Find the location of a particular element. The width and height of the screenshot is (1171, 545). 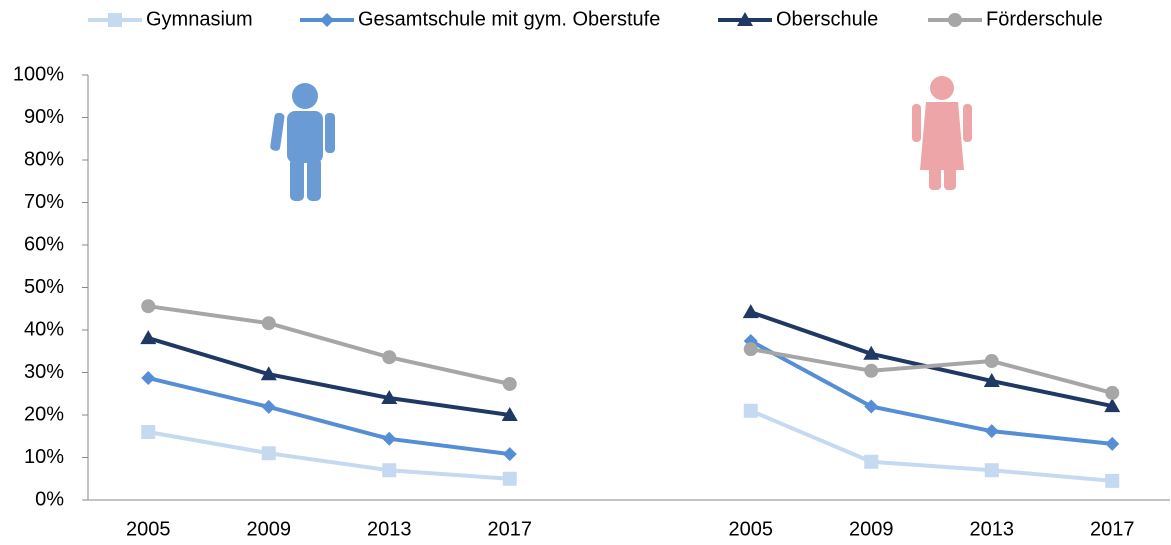

y-tick-label: 100% is located at coordinates (38, 74).